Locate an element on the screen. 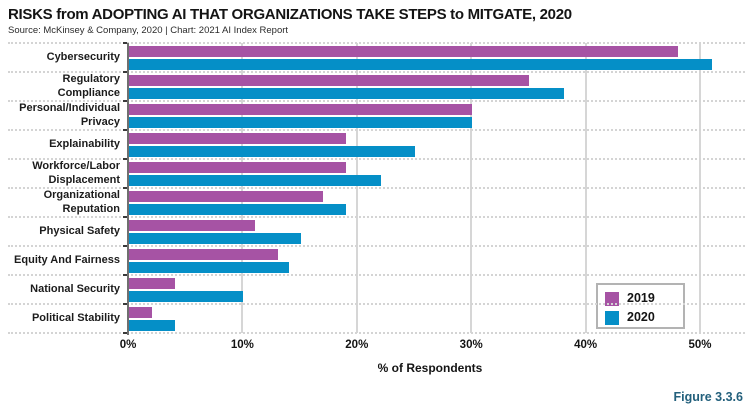 The height and width of the screenshot is (412, 751). category-label-8: Equity And Fairness is located at coordinates (67, 259).